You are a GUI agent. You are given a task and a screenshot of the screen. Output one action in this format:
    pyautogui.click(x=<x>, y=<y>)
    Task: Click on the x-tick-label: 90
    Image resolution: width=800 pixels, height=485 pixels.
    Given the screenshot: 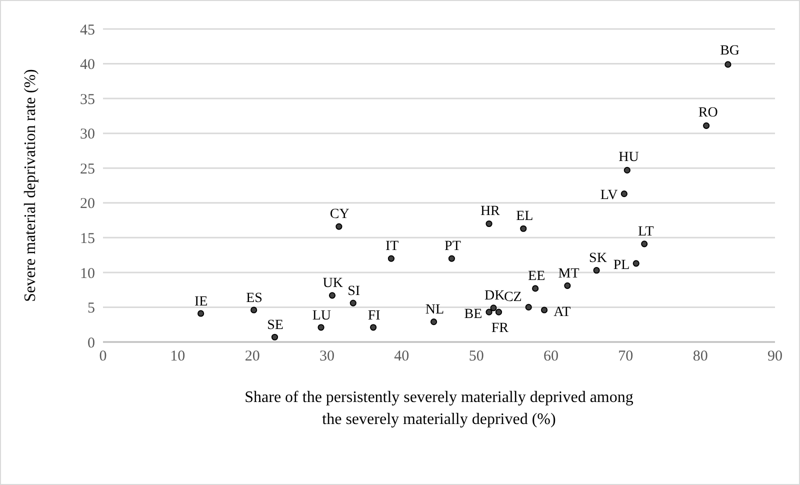 What is the action you would take?
    pyautogui.click(x=775, y=356)
    